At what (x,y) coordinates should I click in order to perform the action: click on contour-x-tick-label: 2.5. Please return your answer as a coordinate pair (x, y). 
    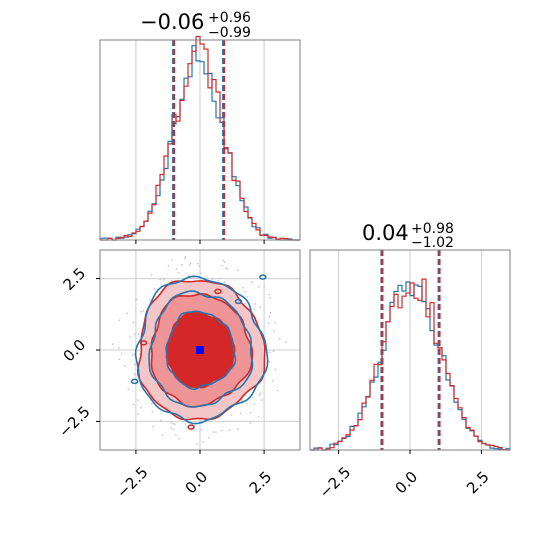
    Looking at the image, I should click on (261, 483).